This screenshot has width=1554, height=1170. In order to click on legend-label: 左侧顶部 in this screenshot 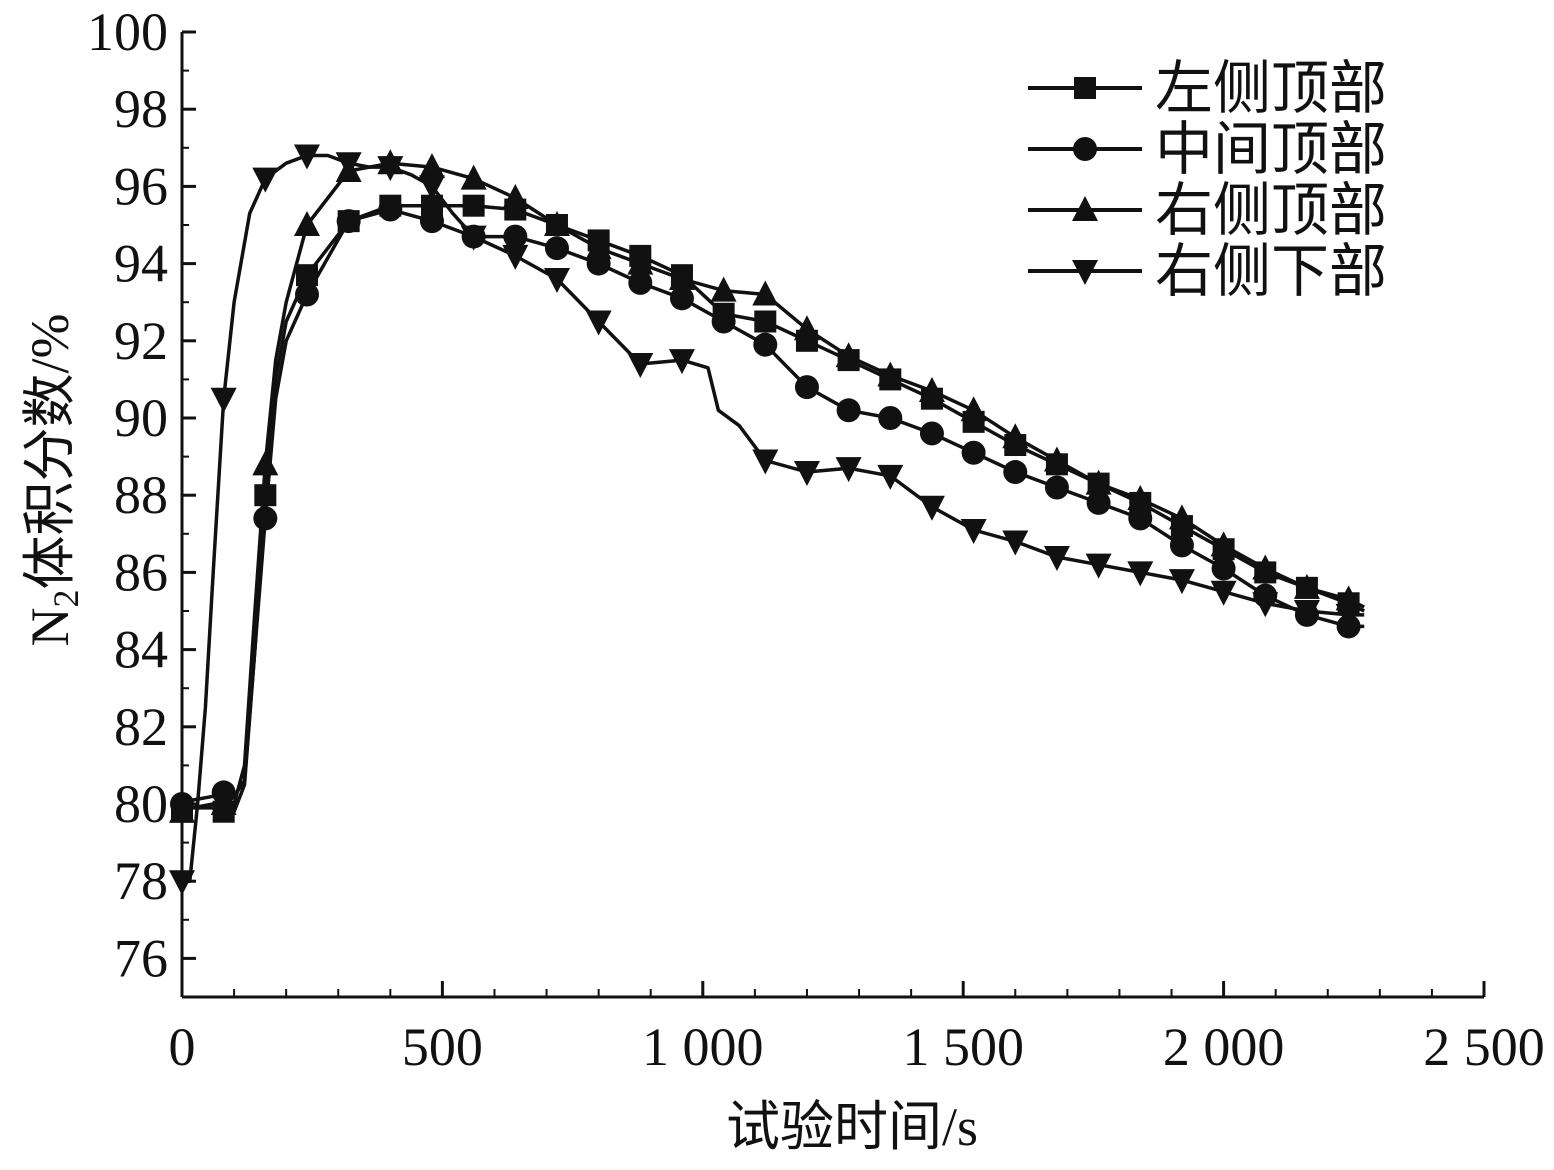, I will do `click(1271, 88)`.